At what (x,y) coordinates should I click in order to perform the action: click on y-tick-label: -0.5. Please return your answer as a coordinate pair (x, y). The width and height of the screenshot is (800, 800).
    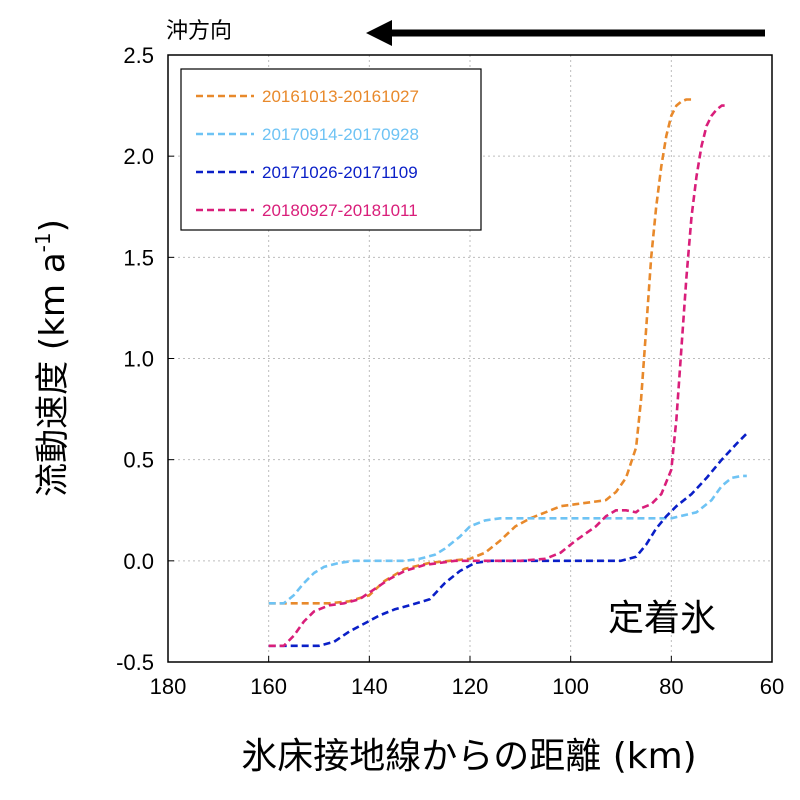
    Looking at the image, I should click on (135, 662).